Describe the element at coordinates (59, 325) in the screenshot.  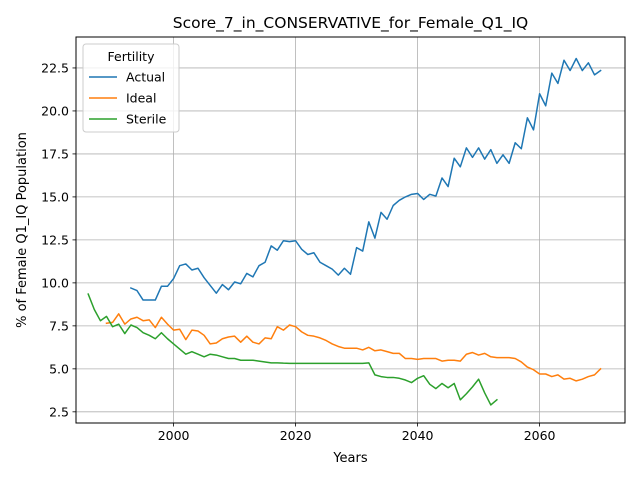
I see `y-tick-label: 7.5` at that location.